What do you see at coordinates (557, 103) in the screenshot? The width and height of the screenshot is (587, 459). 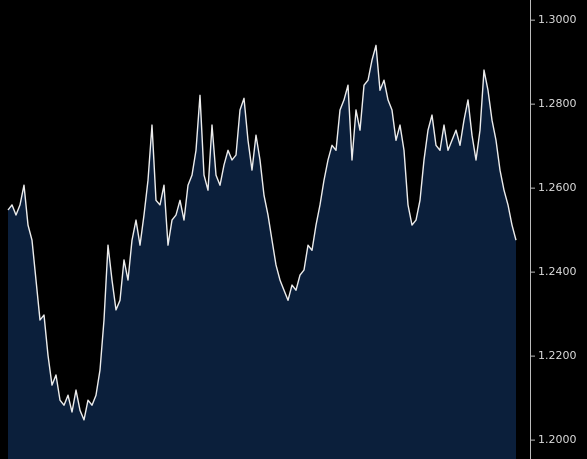 I see `y-tick-label: 1.2800` at bounding box center [557, 103].